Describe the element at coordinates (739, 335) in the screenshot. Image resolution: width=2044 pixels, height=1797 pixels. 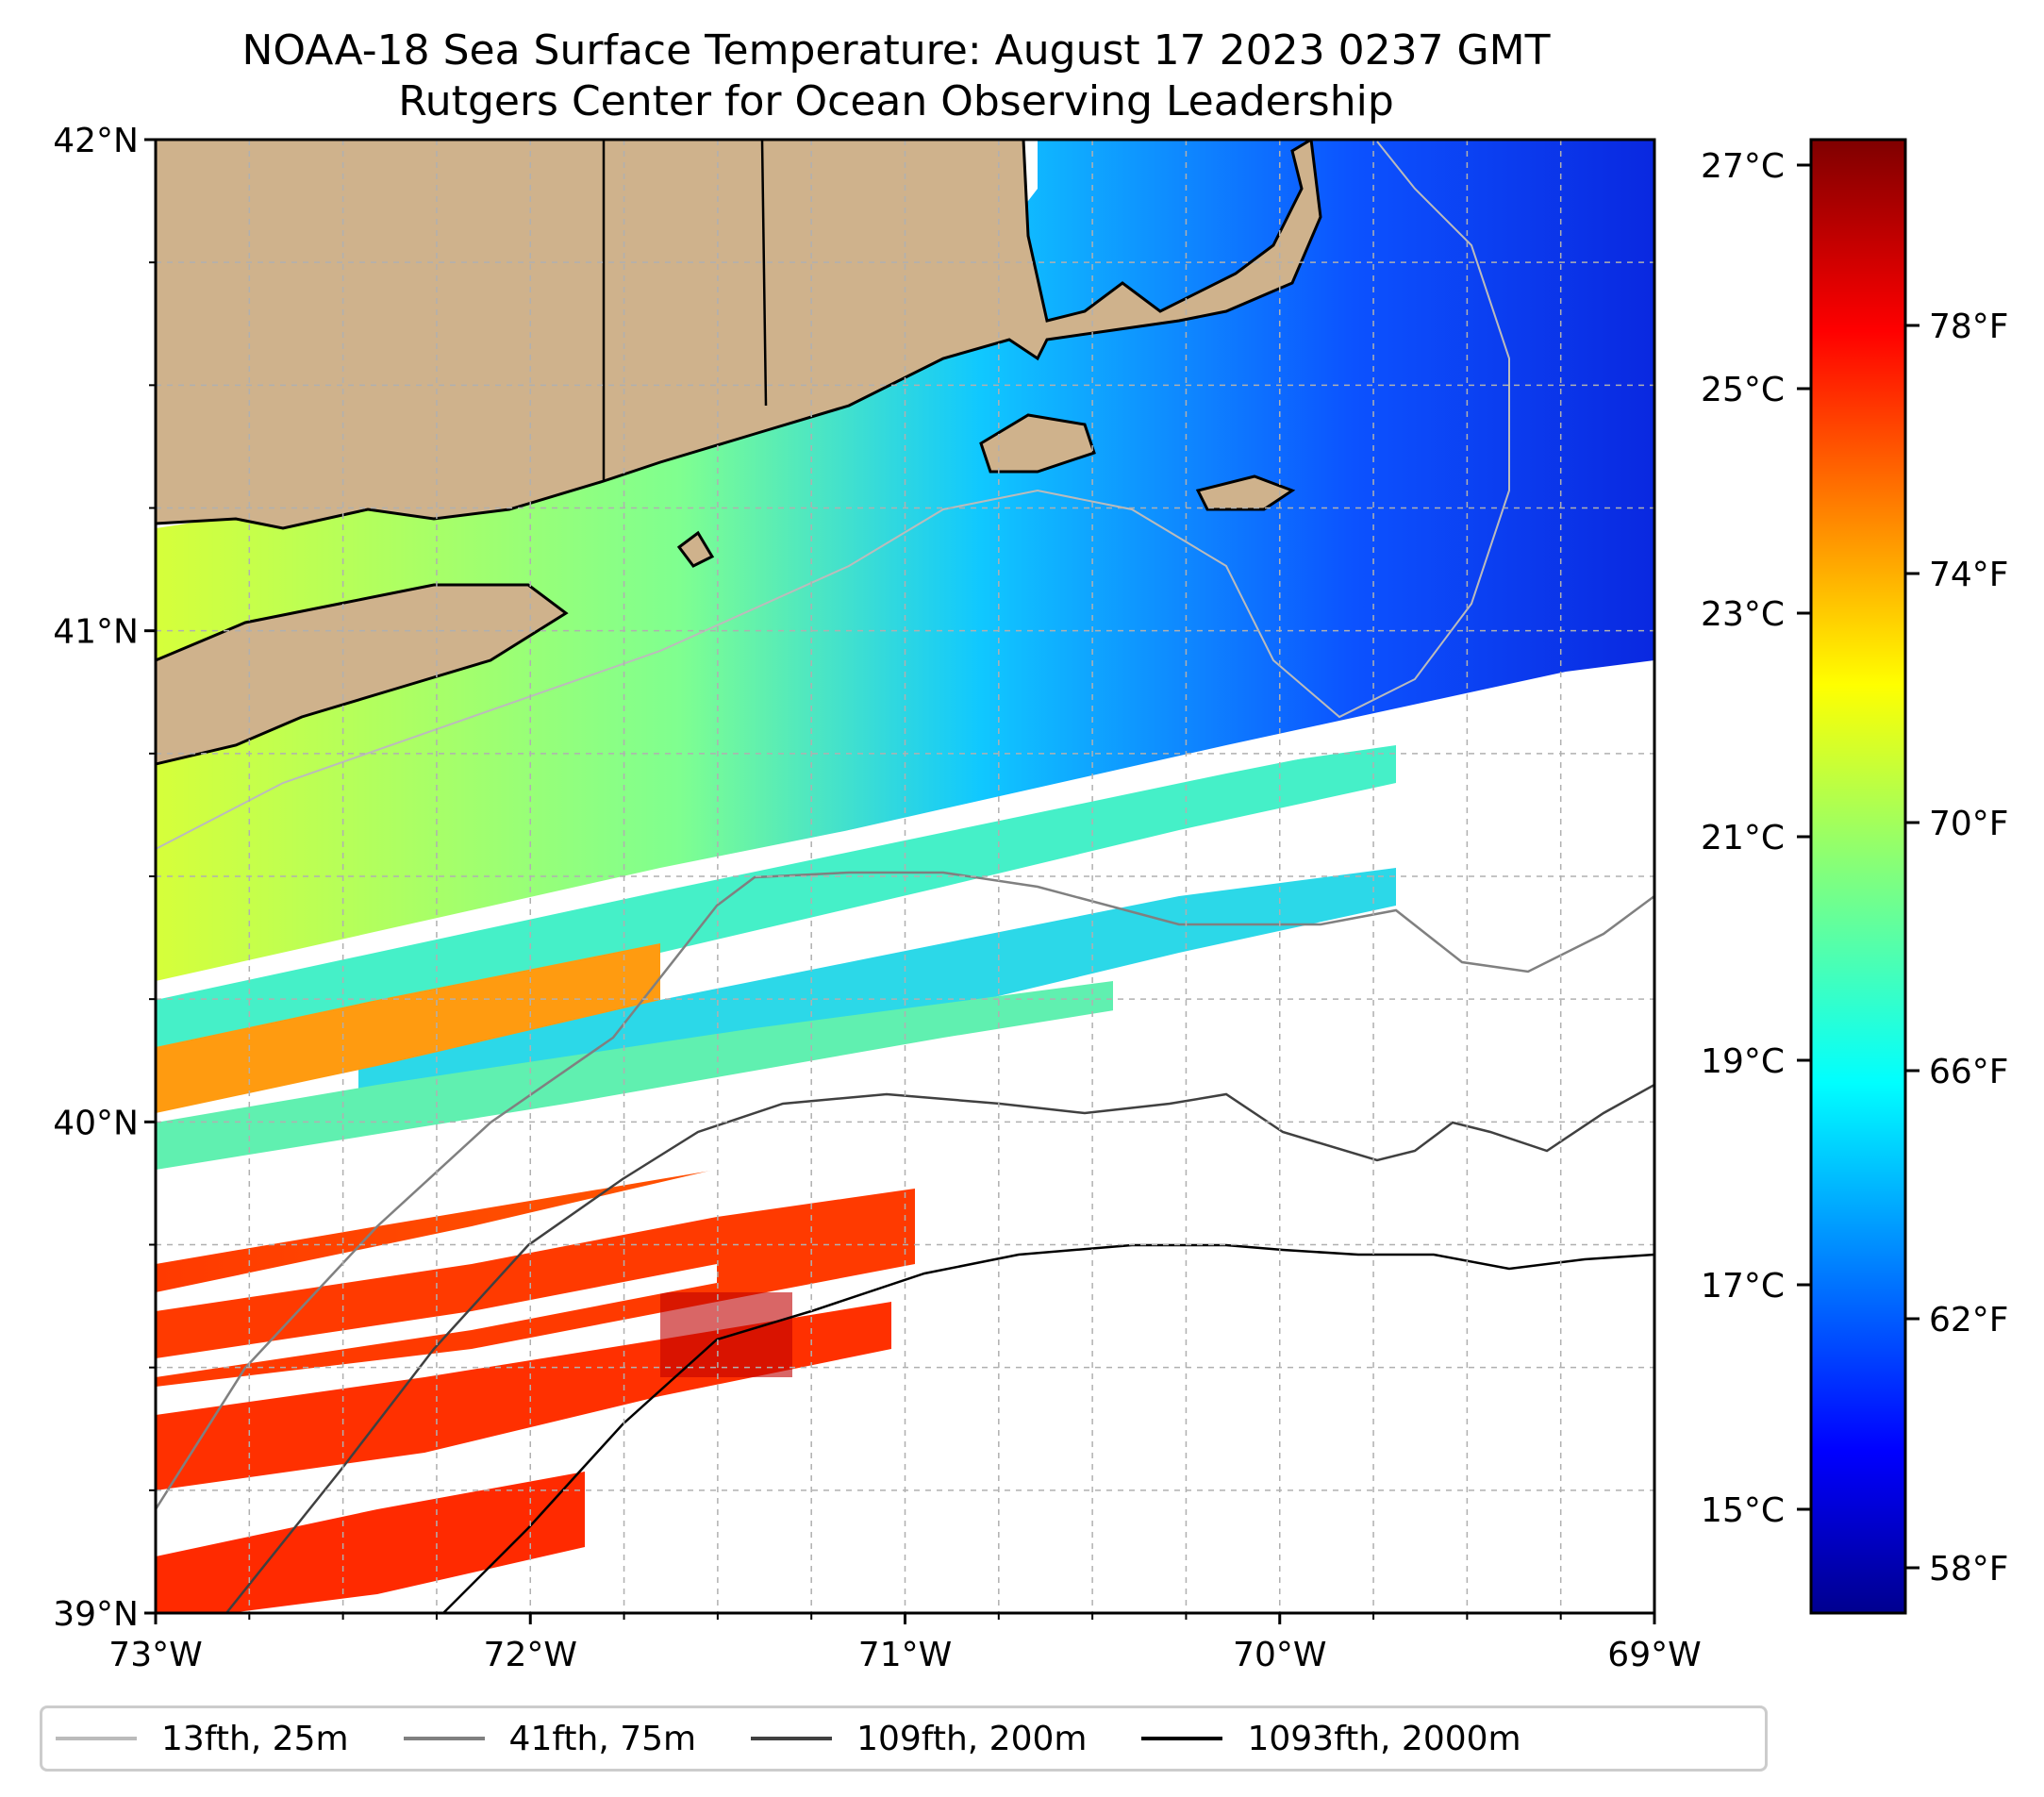
I see `land-mainland` at that location.